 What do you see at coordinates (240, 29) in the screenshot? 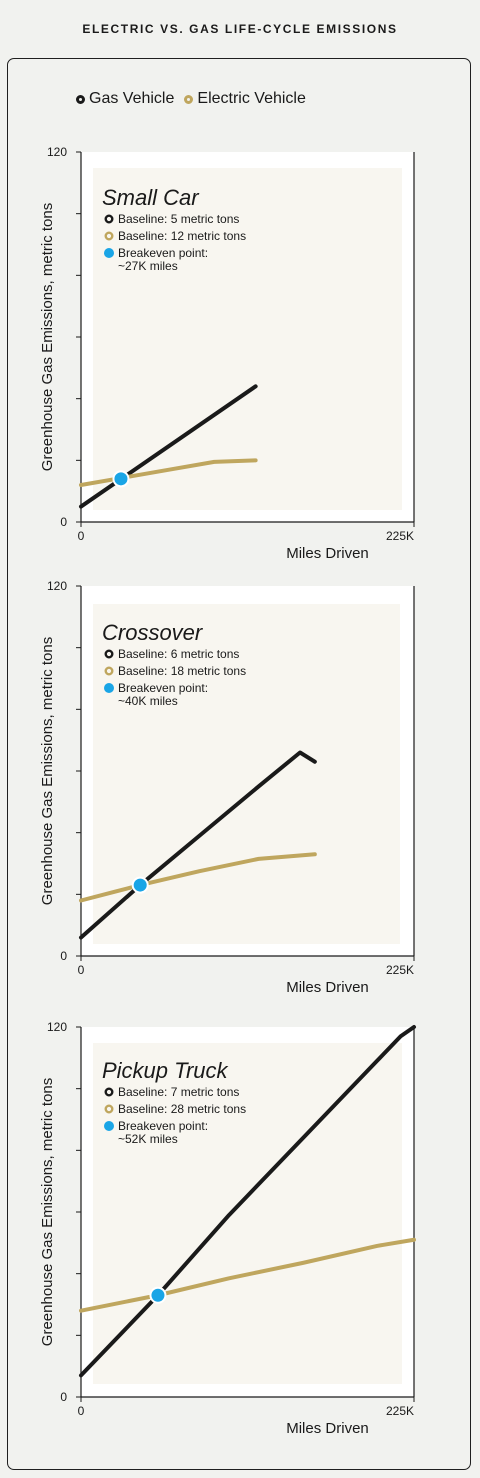
I see `header-title: ELECTRIC VS. GAS LIFE-CYCLE EMISSIONS` at bounding box center [240, 29].